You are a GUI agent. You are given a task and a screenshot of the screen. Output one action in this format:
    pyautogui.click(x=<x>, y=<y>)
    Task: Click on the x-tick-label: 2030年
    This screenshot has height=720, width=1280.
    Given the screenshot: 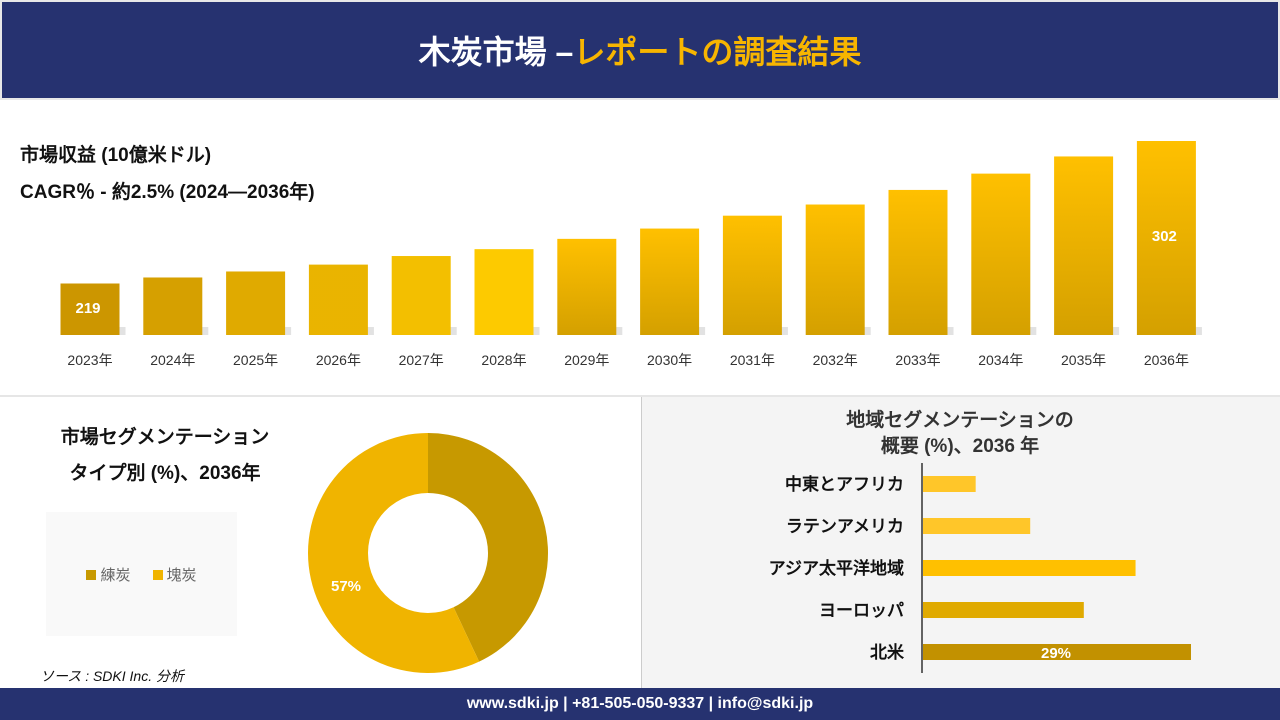 What is the action you would take?
    pyautogui.click(x=669, y=360)
    